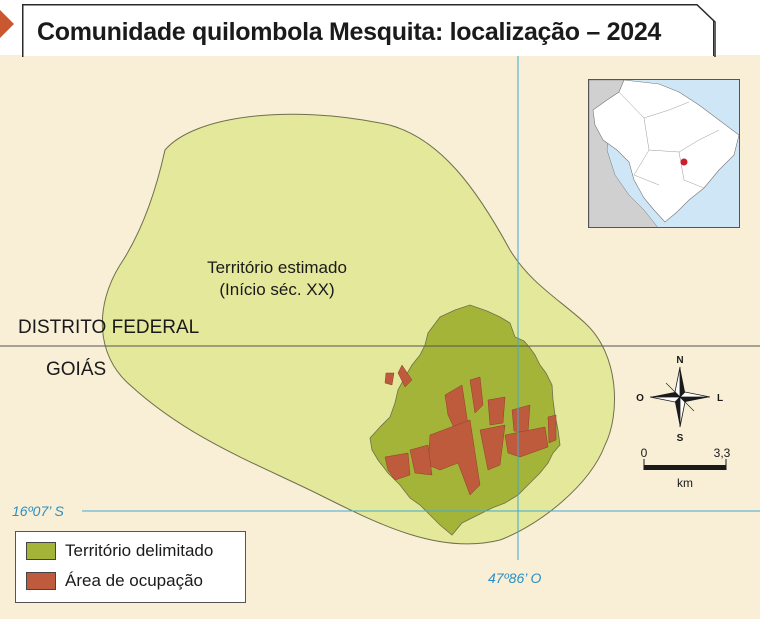  Describe the element at coordinates (686, 468) in the screenshot. I see `scale-bar: 0 3,3 km` at that location.